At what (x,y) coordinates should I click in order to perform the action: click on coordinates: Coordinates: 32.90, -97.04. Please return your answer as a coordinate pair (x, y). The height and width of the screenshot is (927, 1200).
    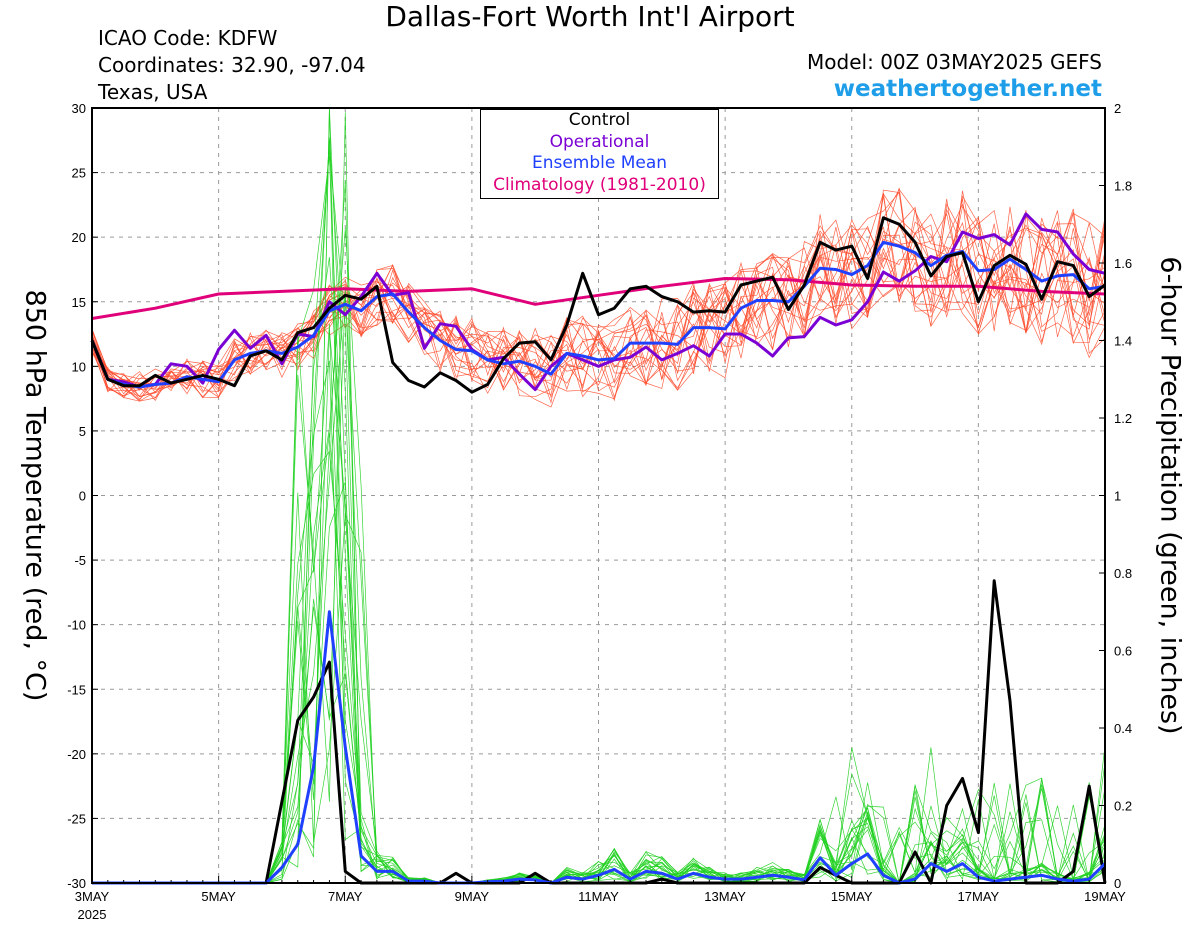
    Looking at the image, I should click on (232, 65).